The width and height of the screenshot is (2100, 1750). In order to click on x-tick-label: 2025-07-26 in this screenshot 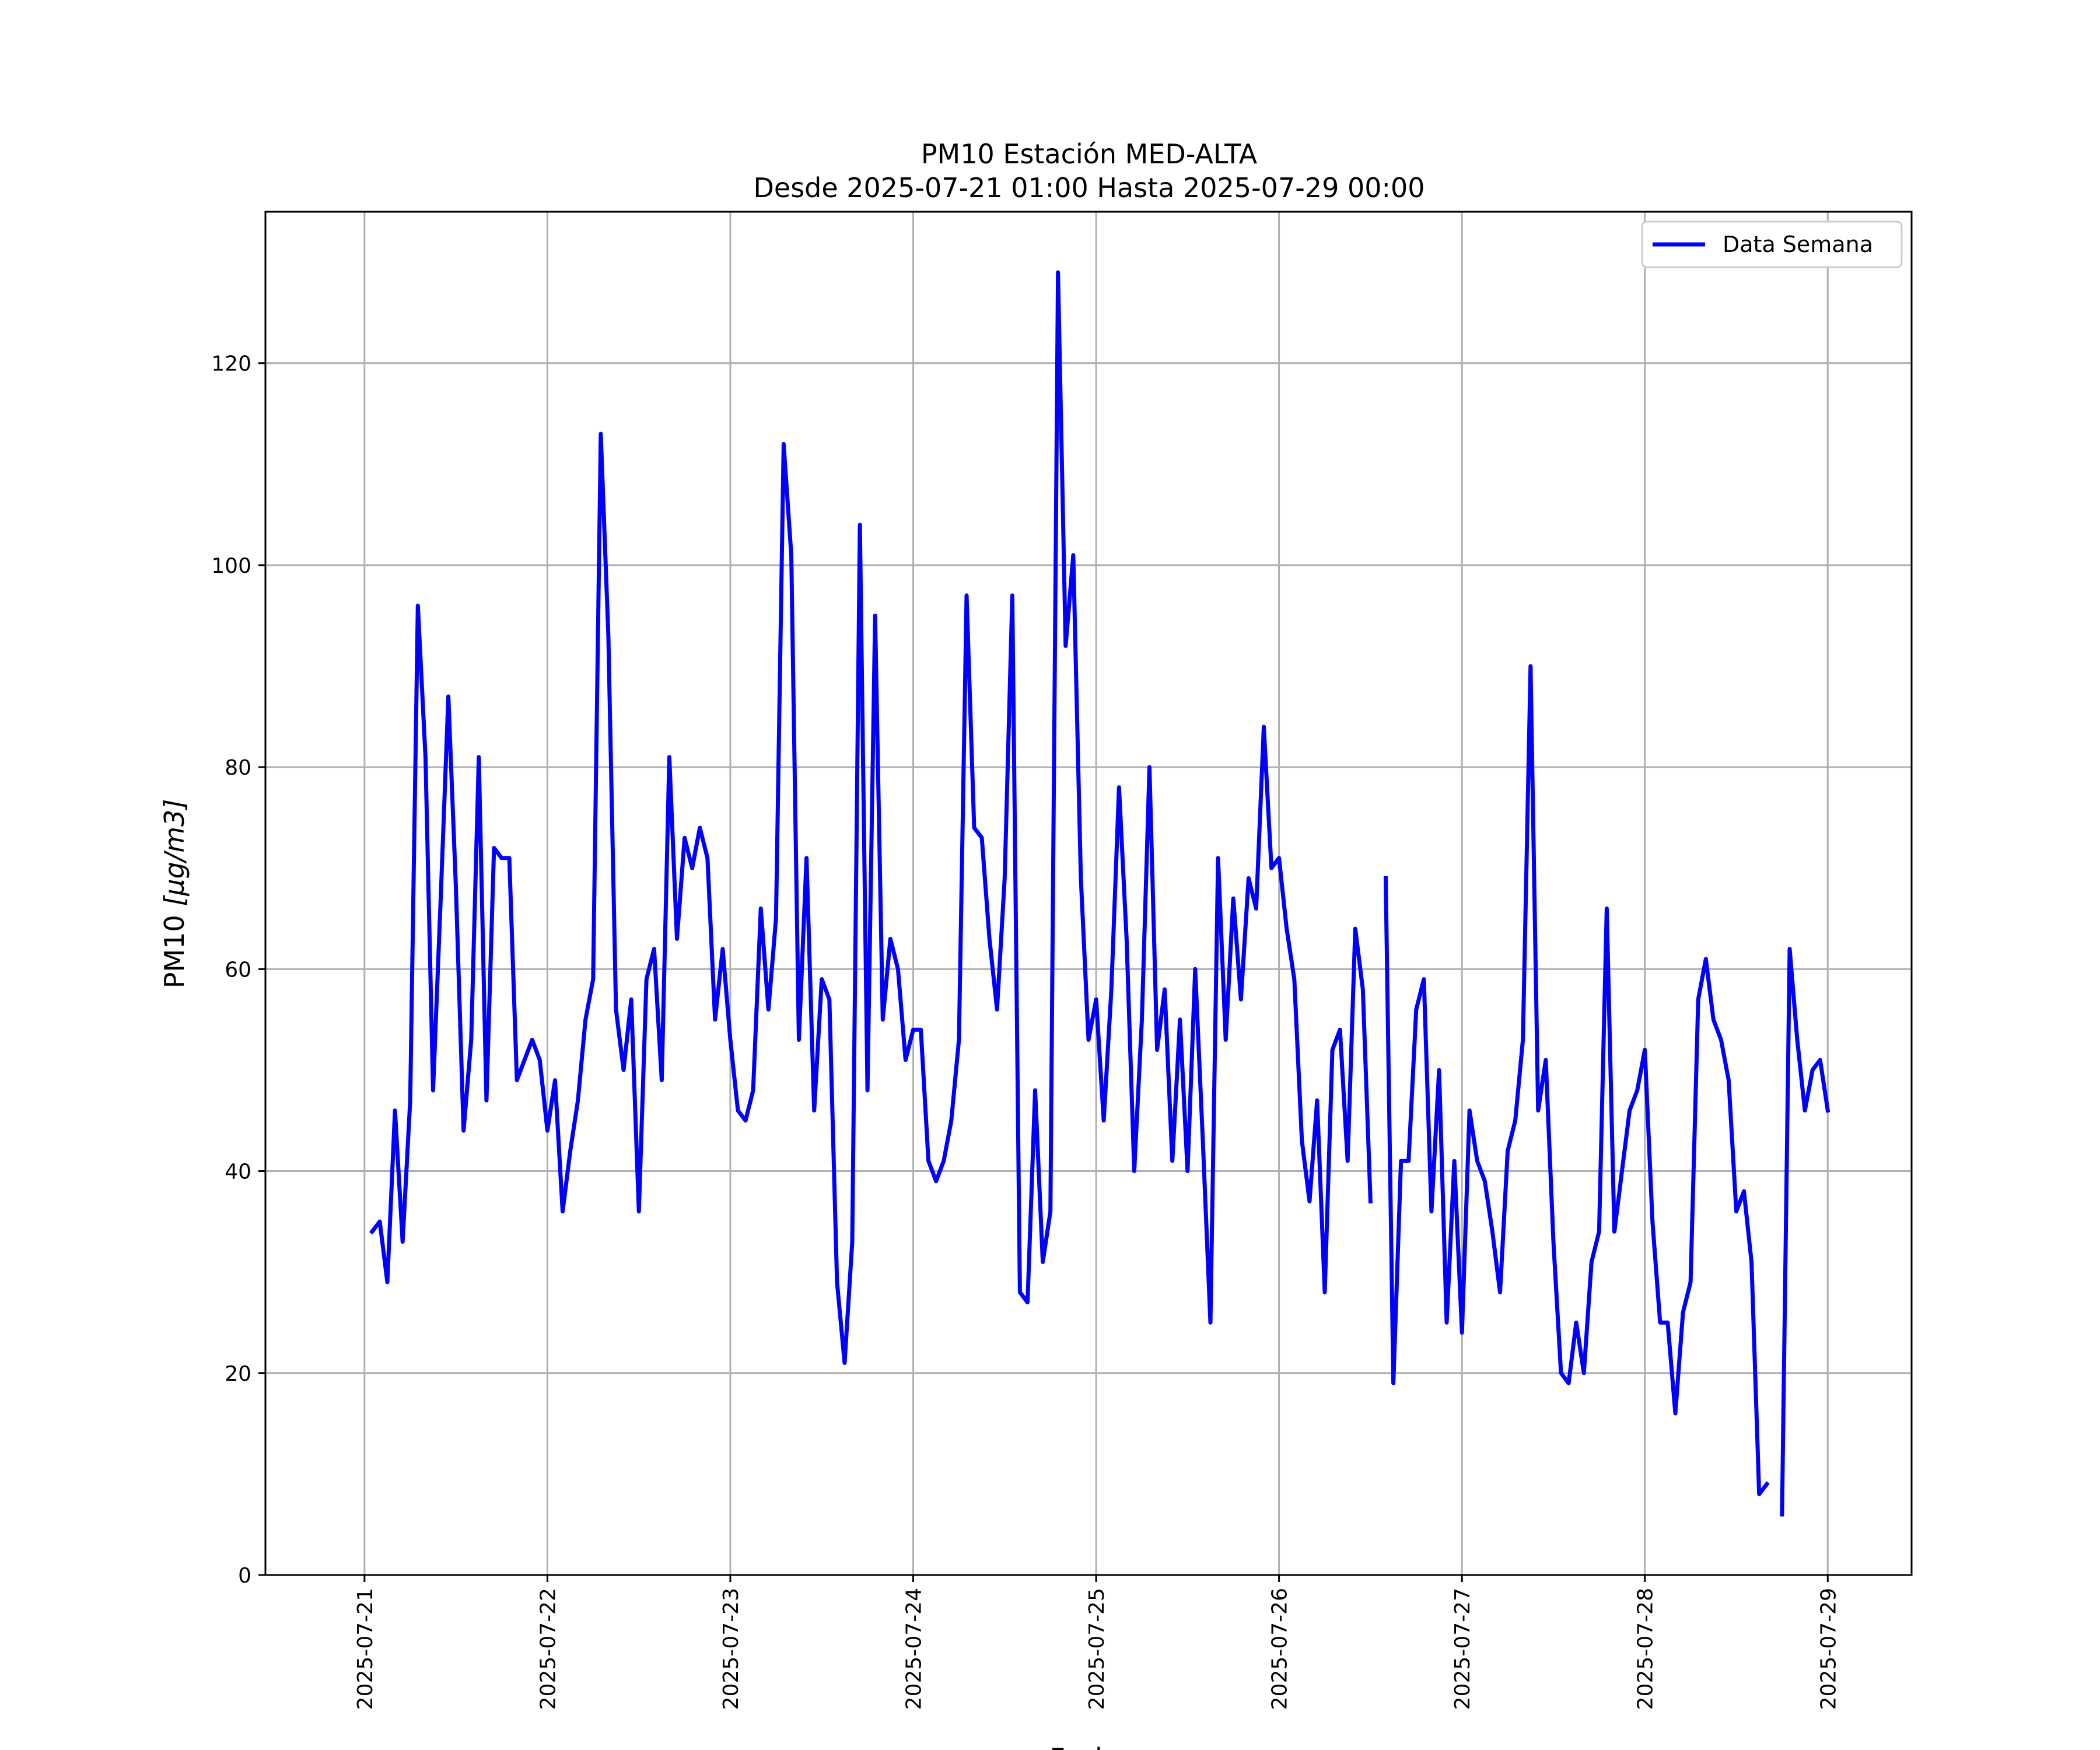, I will do `click(1280, 1649)`.